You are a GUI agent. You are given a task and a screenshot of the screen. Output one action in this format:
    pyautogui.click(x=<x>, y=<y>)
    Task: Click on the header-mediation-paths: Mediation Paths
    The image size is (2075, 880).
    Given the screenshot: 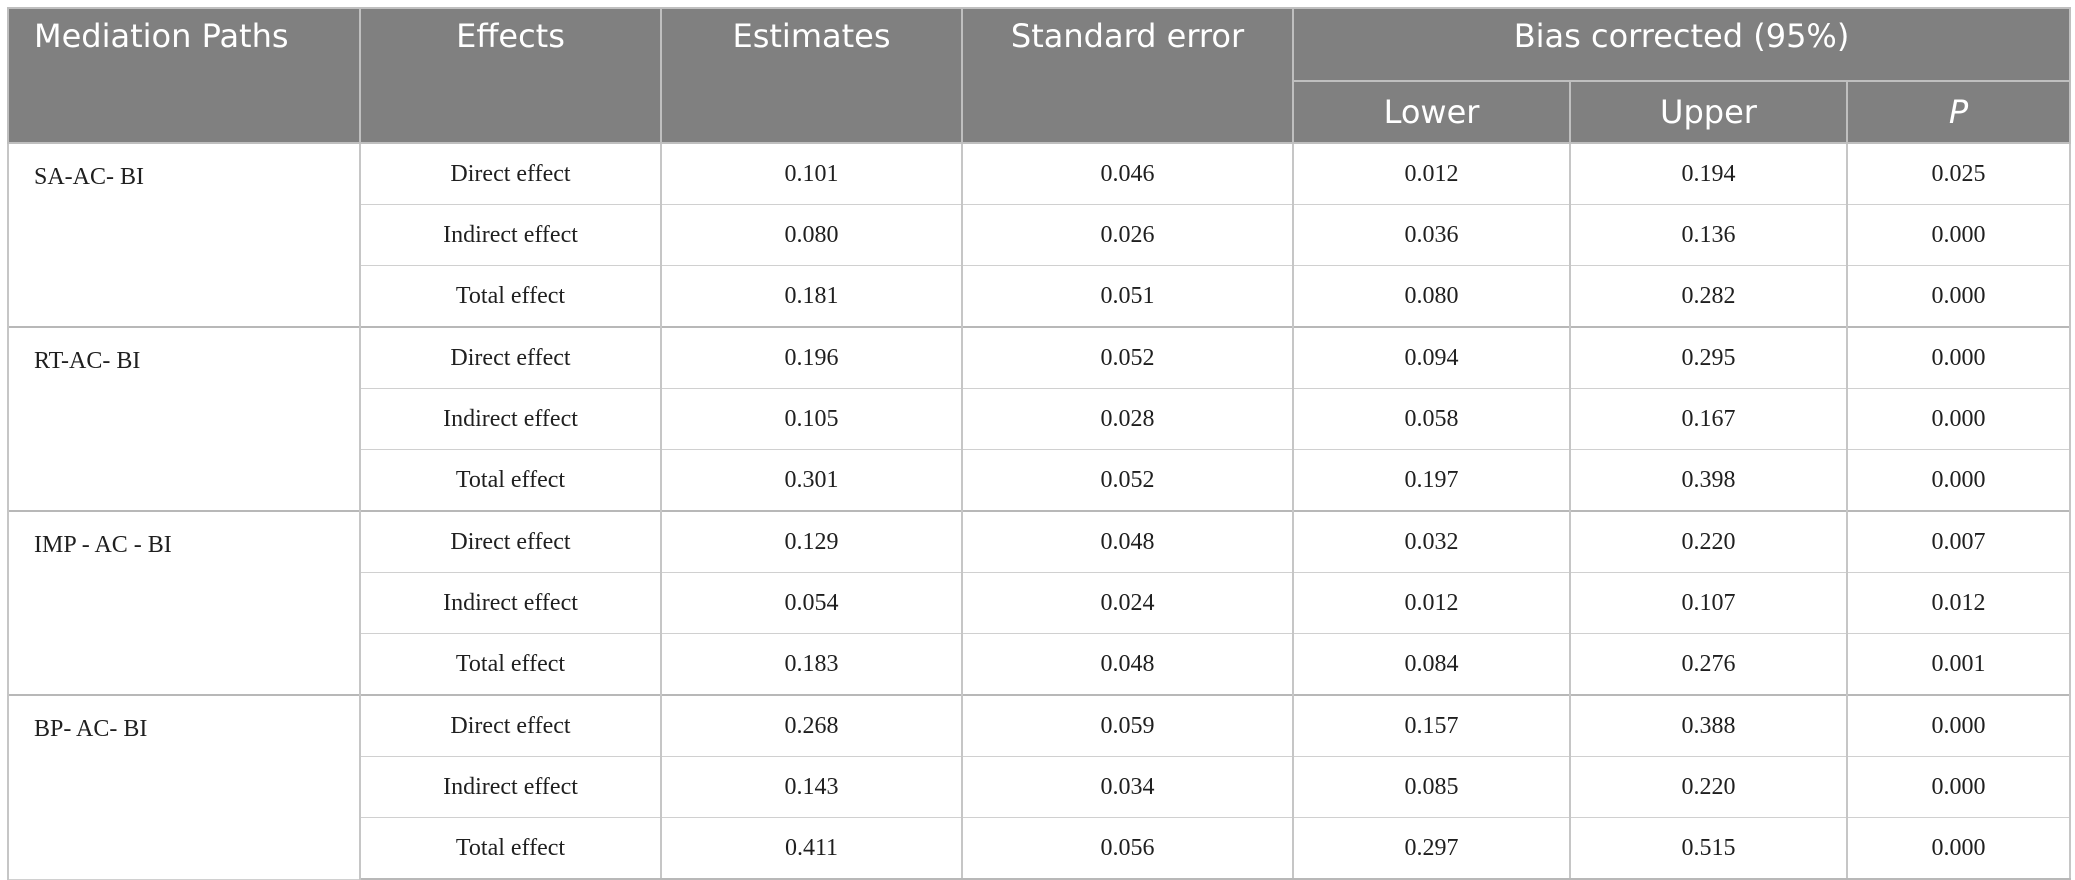 What is the action you would take?
    pyautogui.click(x=184, y=75)
    